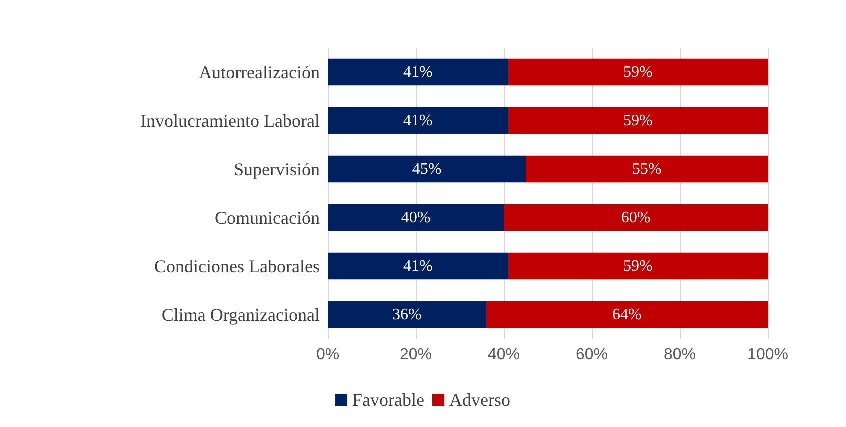  I want to click on x-tick-label: 20%, so click(416, 355).